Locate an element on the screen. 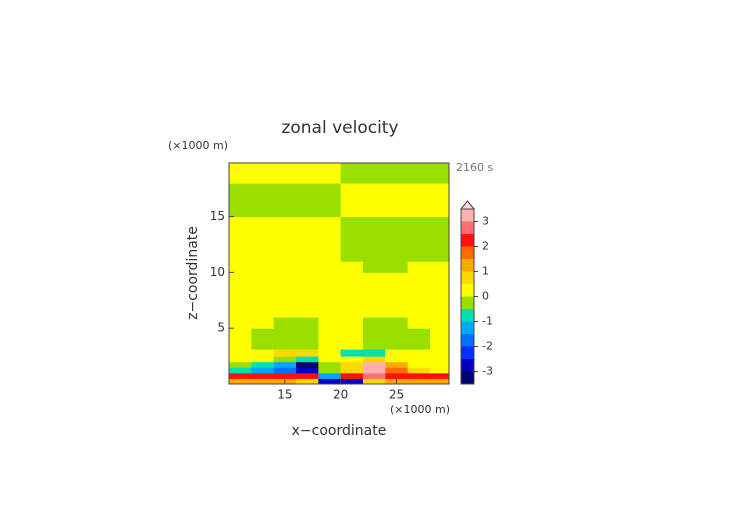 Image resolution: width=752 pixels, height=532 pixels. x-tick-label: 15 is located at coordinates (284, 395).